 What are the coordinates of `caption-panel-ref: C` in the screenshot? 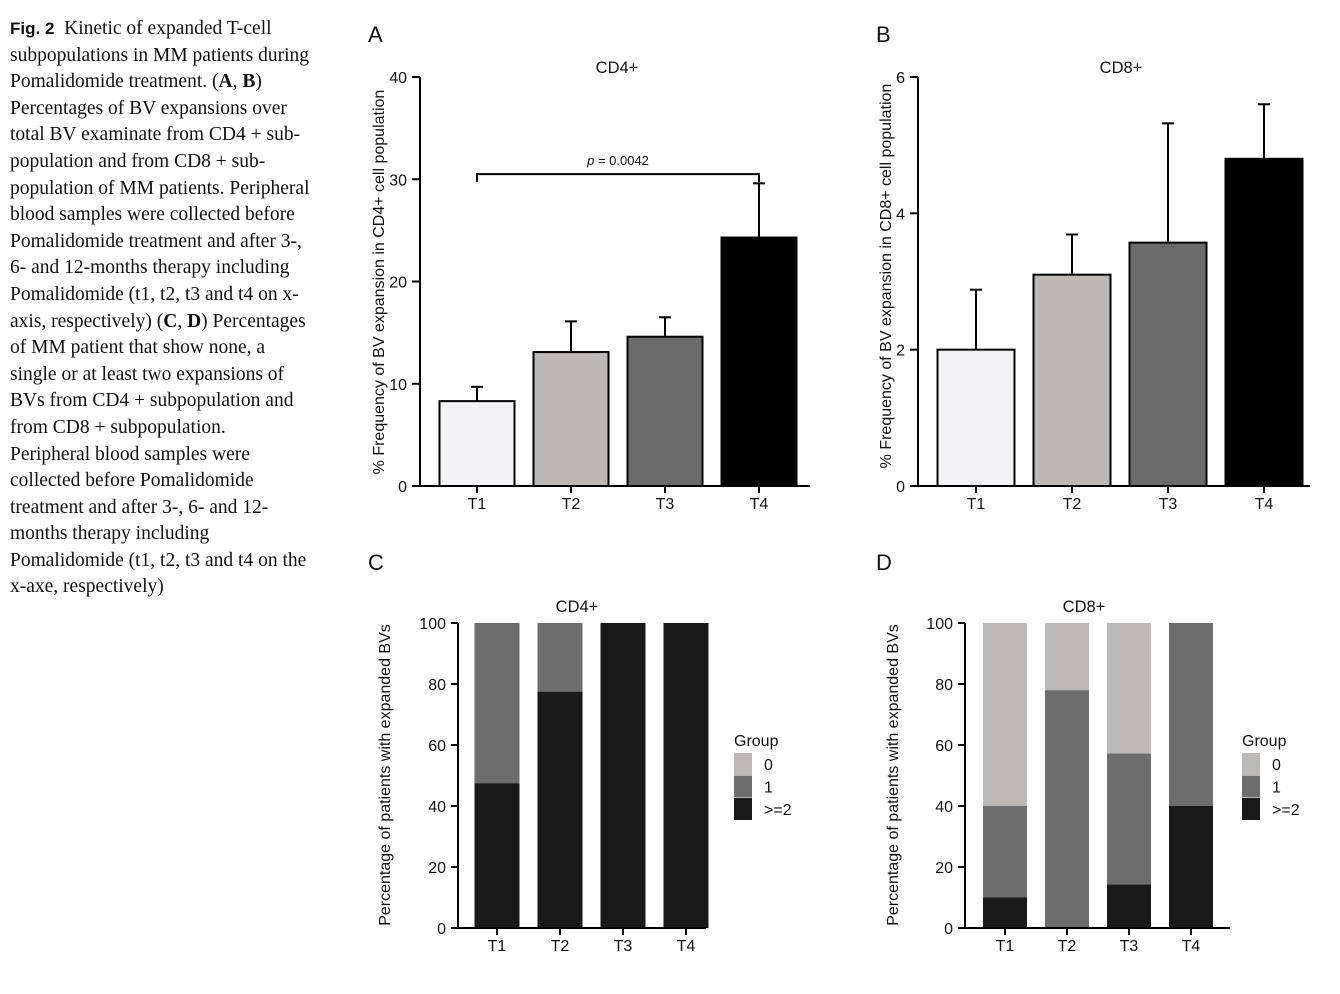 It's located at (170, 321).